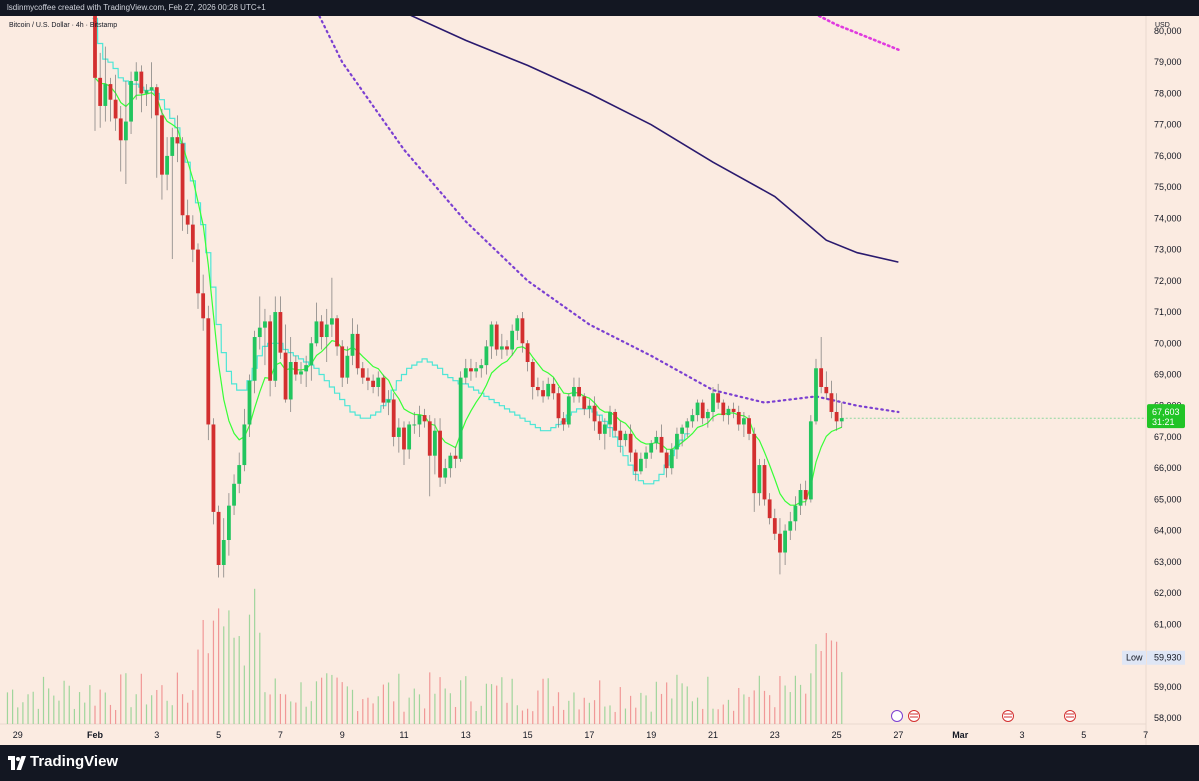 The width and height of the screenshot is (1199, 781). What do you see at coordinates (837, 735) in the screenshot?
I see `time-tick-label: 25` at bounding box center [837, 735].